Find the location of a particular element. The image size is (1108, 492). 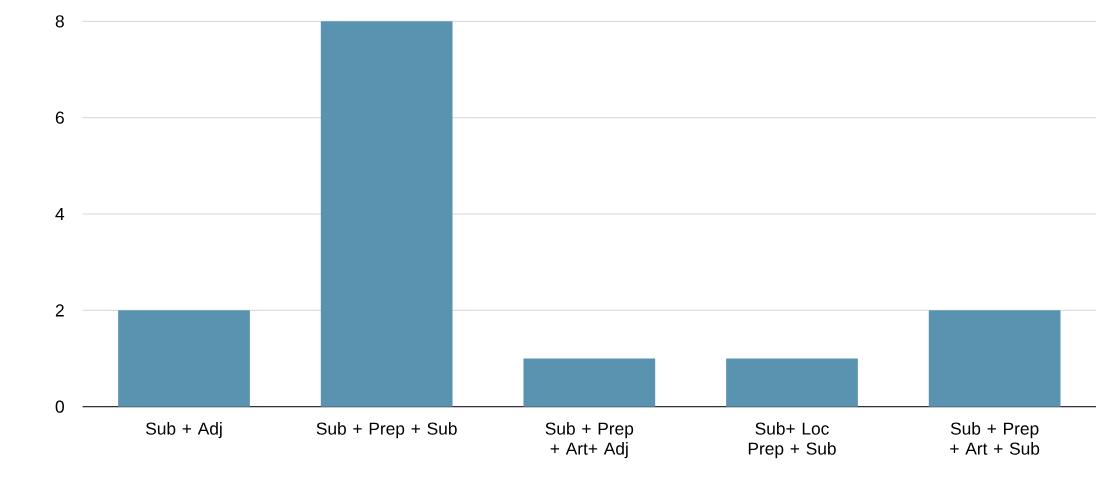

x-tick-label: Sub + Adj is located at coordinates (184, 430).